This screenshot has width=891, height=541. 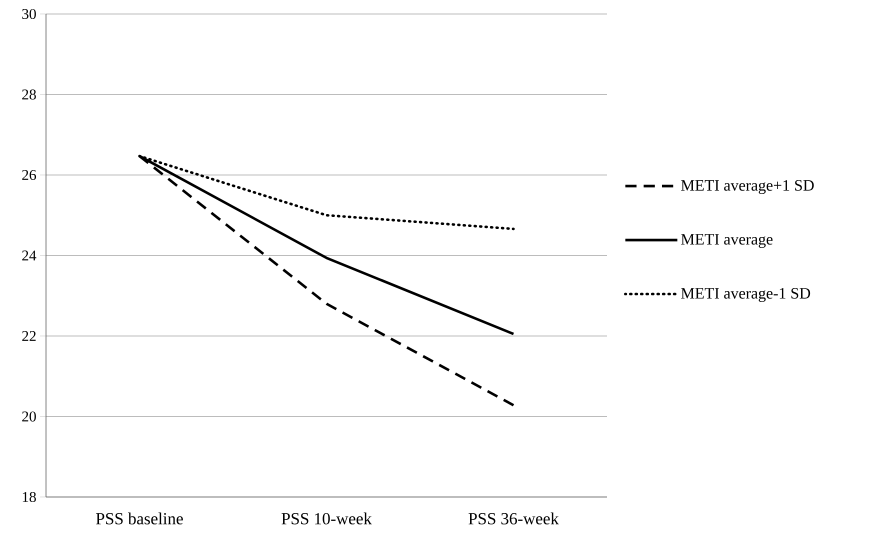 What do you see at coordinates (29, 255) in the screenshot?
I see `y-tick-label: 24` at bounding box center [29, 255].